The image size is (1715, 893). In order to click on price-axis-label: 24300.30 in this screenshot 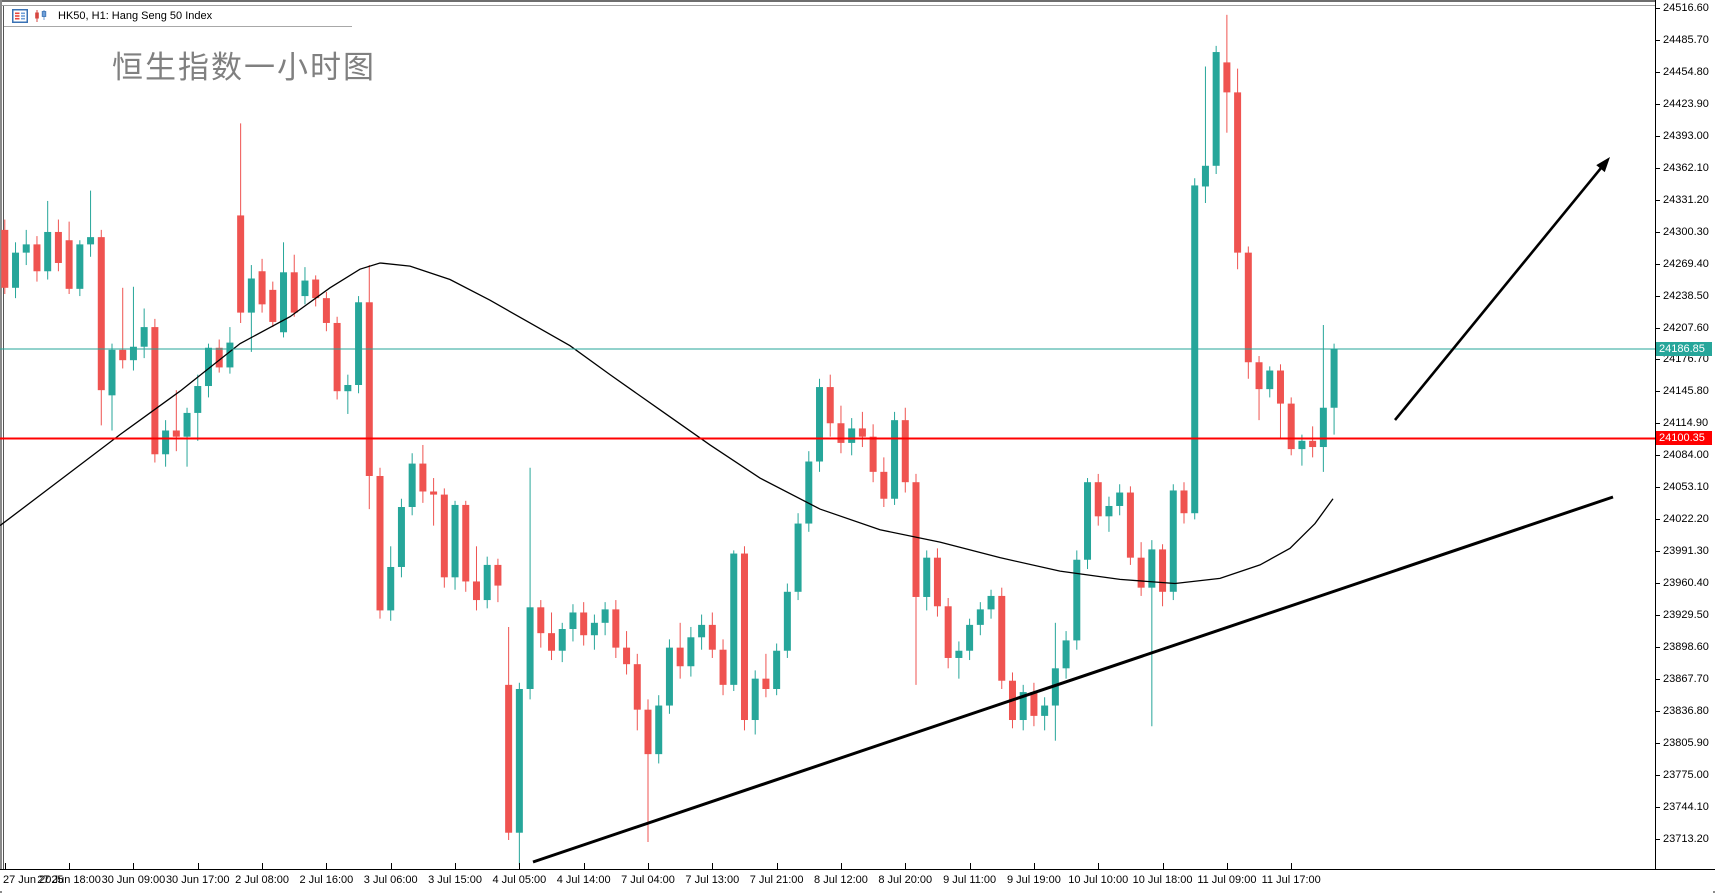, I will do `click(1686, 231)`.